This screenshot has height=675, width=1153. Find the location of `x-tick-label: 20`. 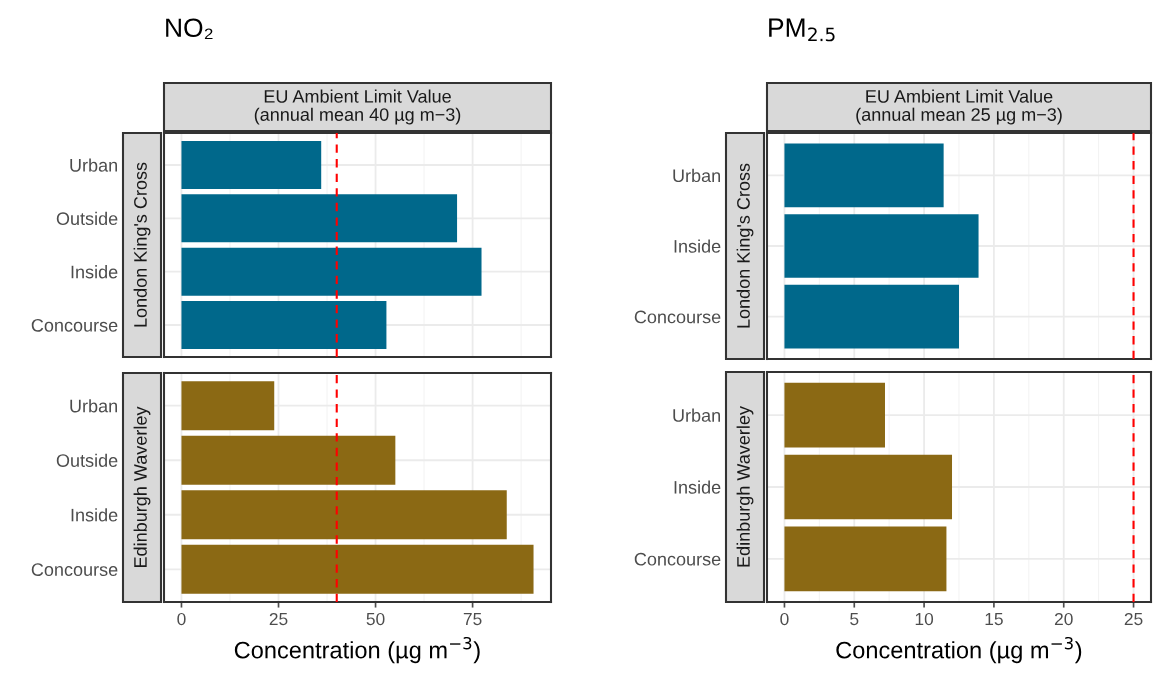

x-tick-label: 20 is located at coordinates (1063, 619).